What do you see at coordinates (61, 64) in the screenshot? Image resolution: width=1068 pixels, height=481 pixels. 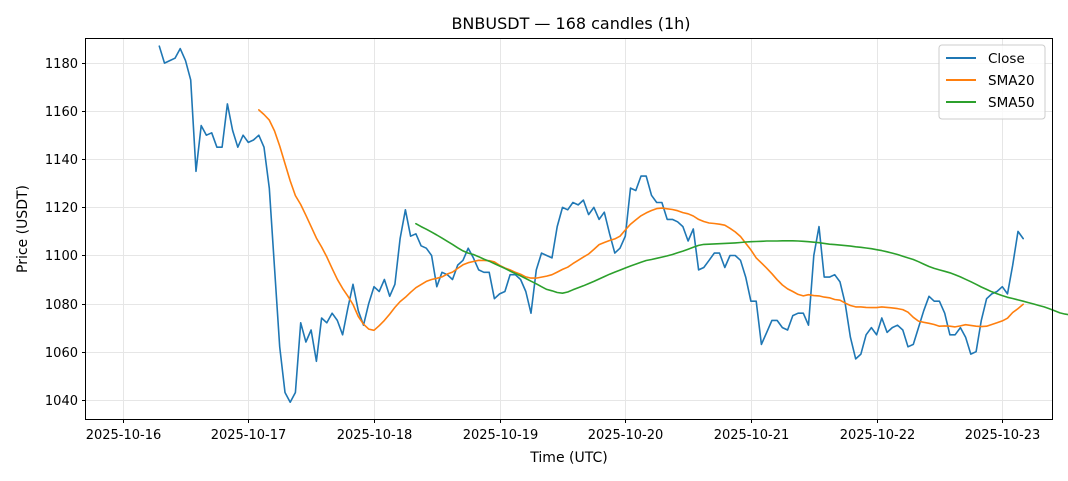 I see `y-tick-label: 1180` at bounding box center [61, 64].